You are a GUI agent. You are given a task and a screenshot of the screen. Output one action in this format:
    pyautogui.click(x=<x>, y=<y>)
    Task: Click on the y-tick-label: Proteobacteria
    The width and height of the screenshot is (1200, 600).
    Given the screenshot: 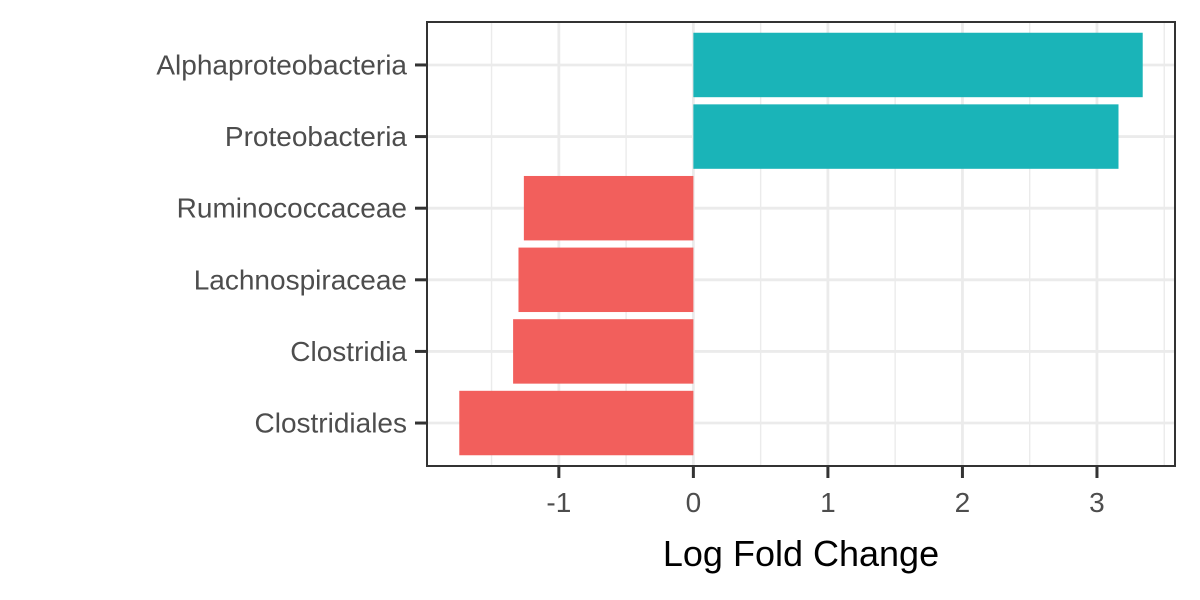 What is the action you would take?
    pyautogui.click(x=316, y=136)
    